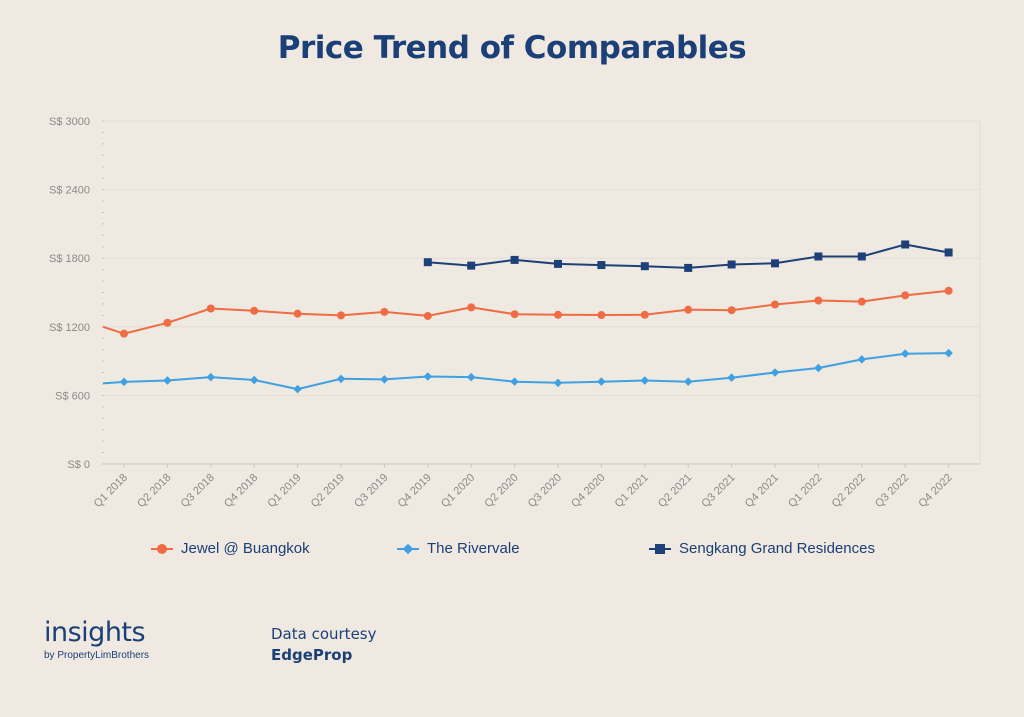  I want to click on x-tick-label: Q1 2021, so click(632, 491).